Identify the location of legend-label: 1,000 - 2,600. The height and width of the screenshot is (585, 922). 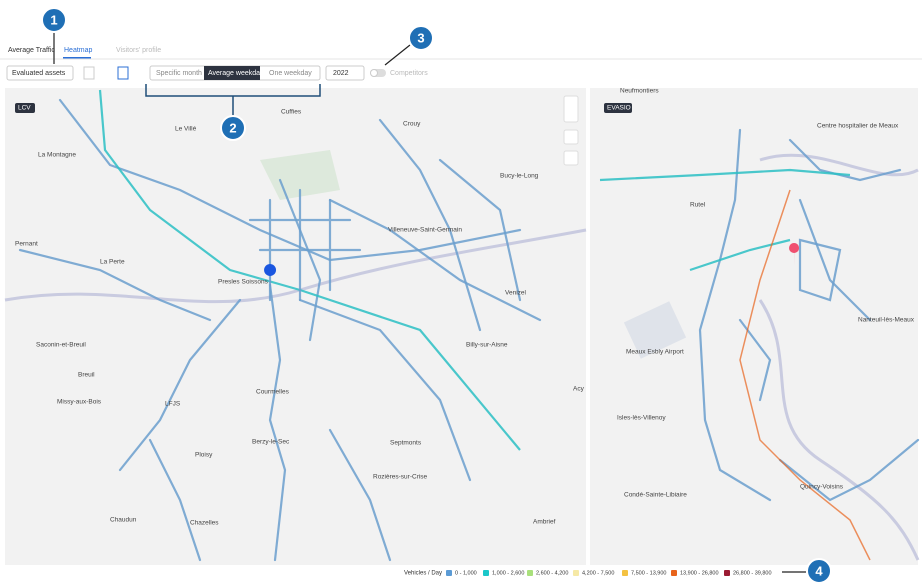
(508, 573).